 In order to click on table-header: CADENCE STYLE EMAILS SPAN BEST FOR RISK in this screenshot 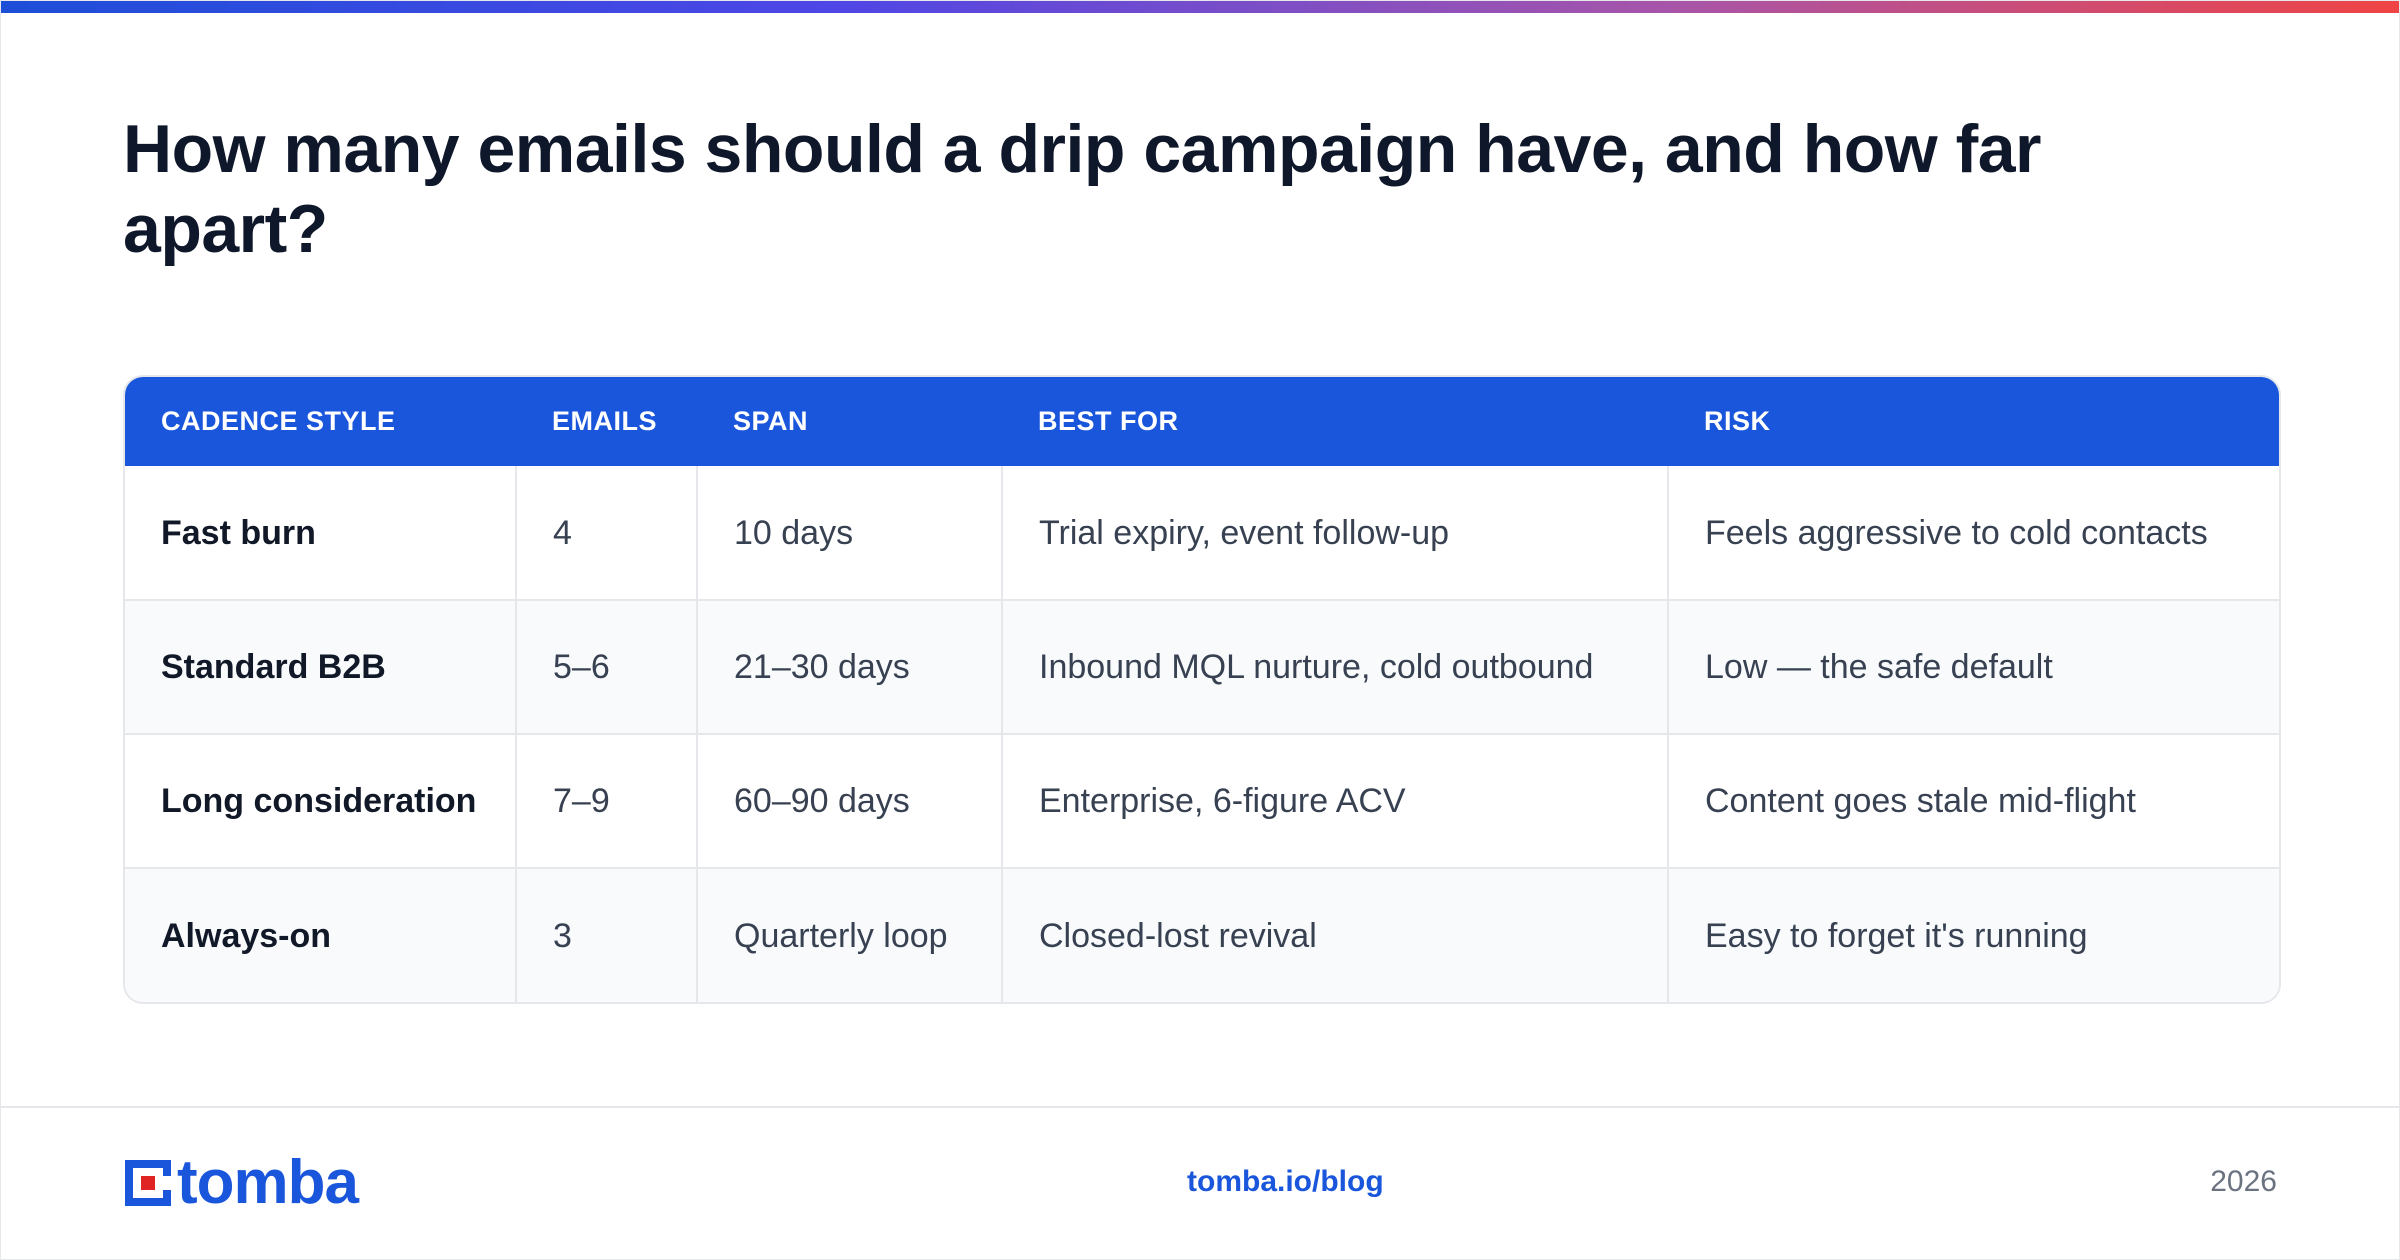, I will do `click(1202, 421)`.